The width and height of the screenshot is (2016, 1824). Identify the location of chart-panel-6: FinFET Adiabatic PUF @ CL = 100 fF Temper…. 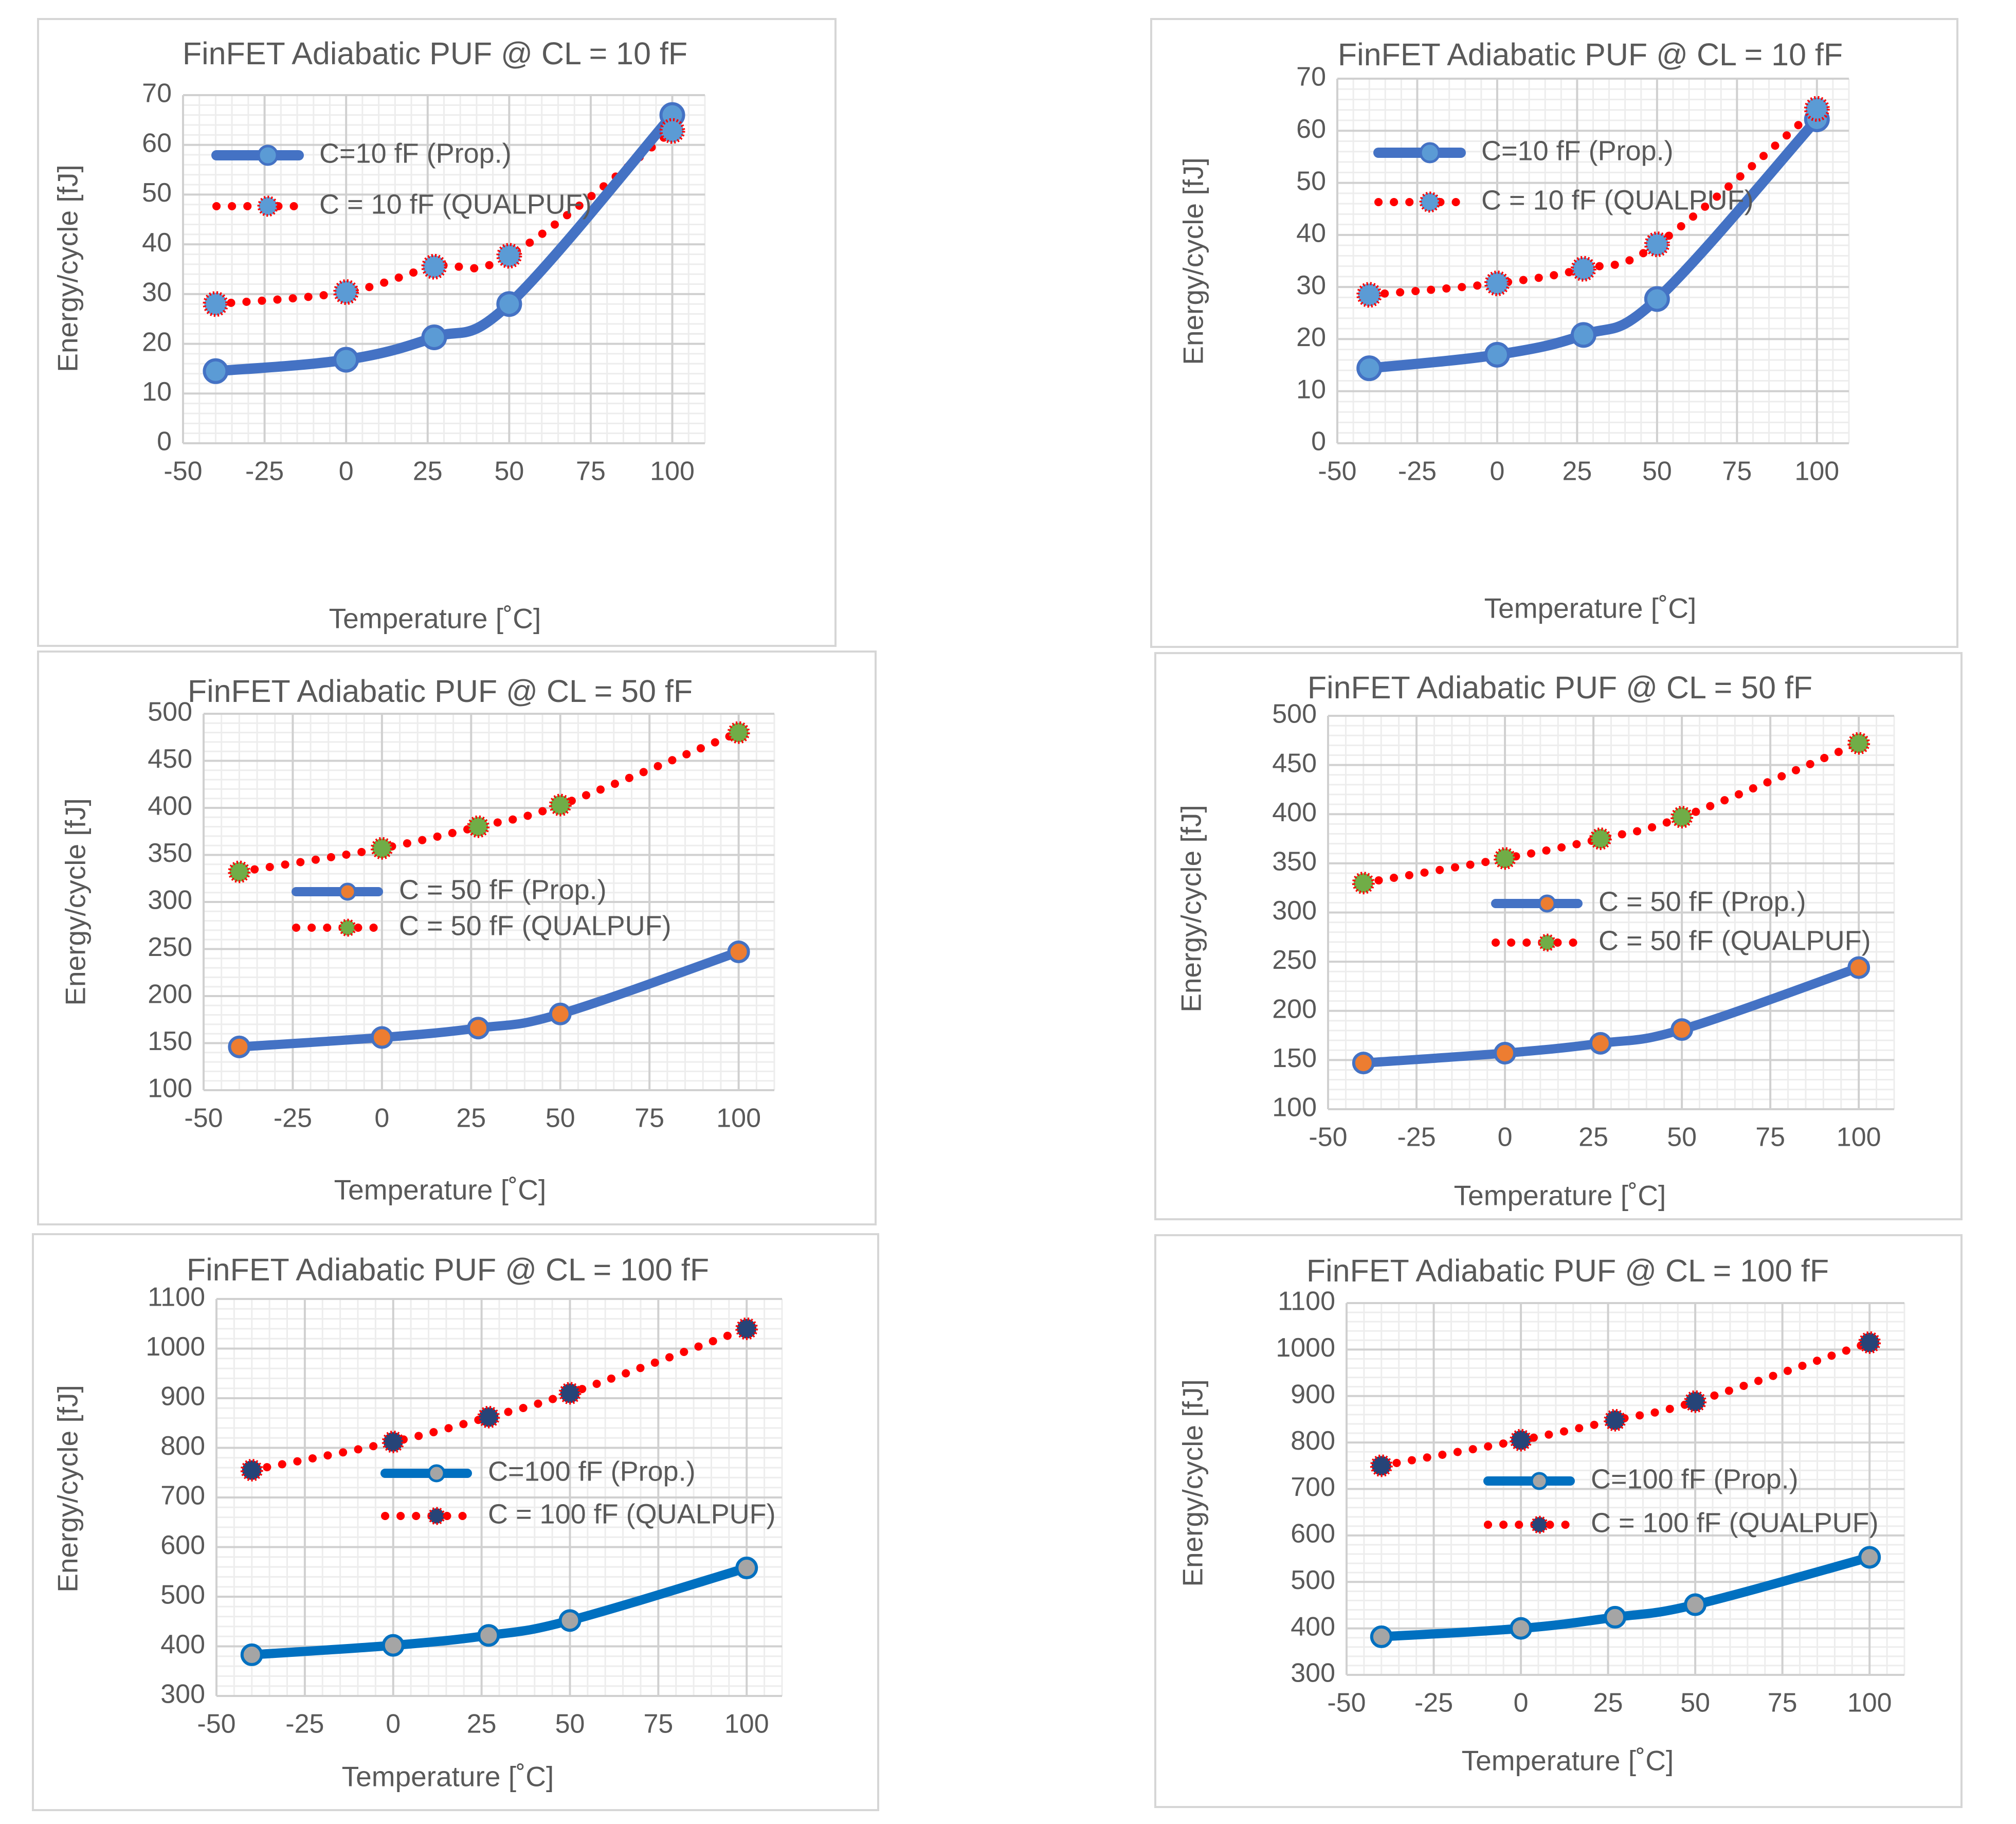
(1558, 1521).